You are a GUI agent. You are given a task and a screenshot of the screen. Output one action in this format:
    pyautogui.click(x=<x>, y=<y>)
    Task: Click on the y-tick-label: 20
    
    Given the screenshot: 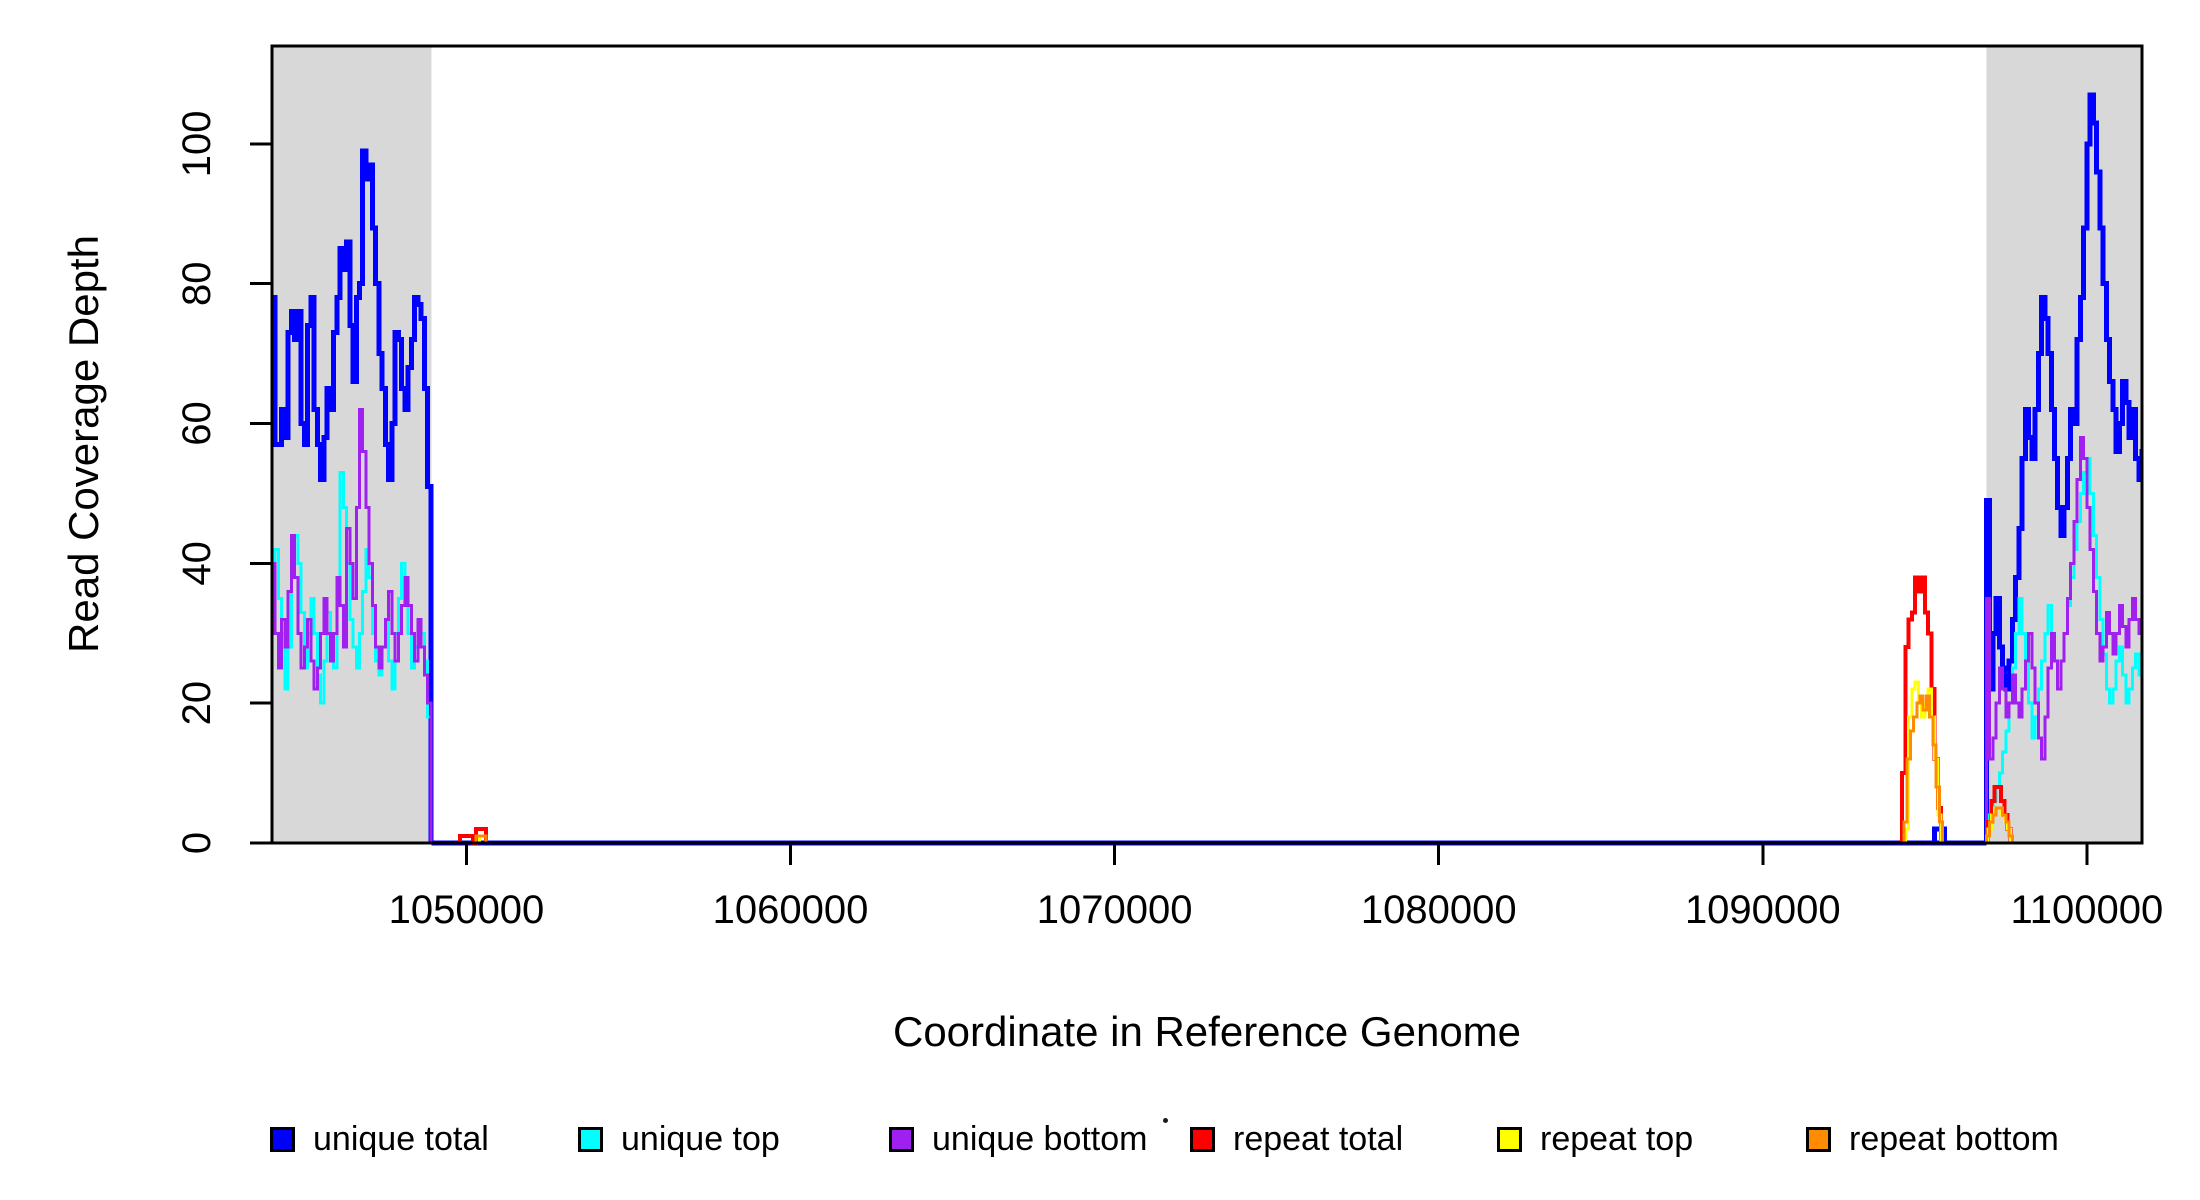 What is the action you would take?
    pyautogui.click(x=197, y=703)
    